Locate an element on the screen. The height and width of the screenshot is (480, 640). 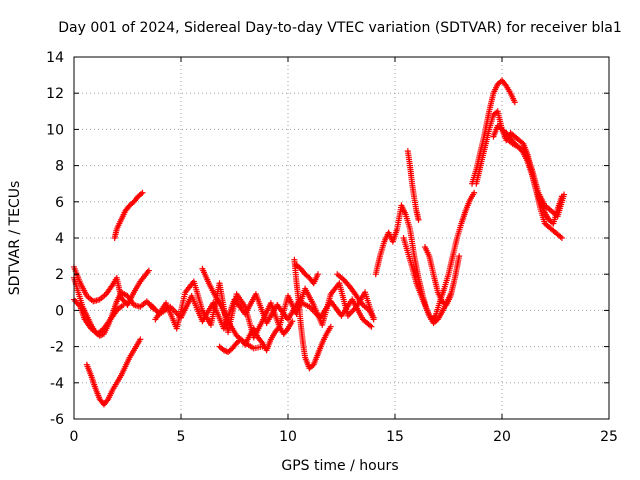
y-tick-label: -6 is located at coordinates (57, 420).